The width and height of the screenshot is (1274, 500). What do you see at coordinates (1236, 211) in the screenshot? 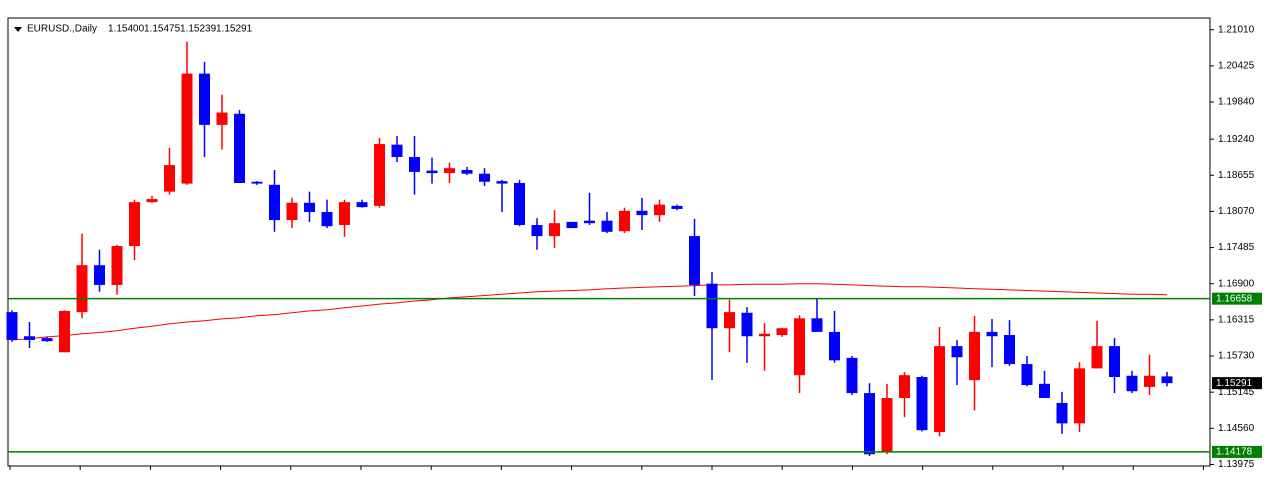
I see `y-tick-label: 1.18070` at bounding box center [1236, 211].